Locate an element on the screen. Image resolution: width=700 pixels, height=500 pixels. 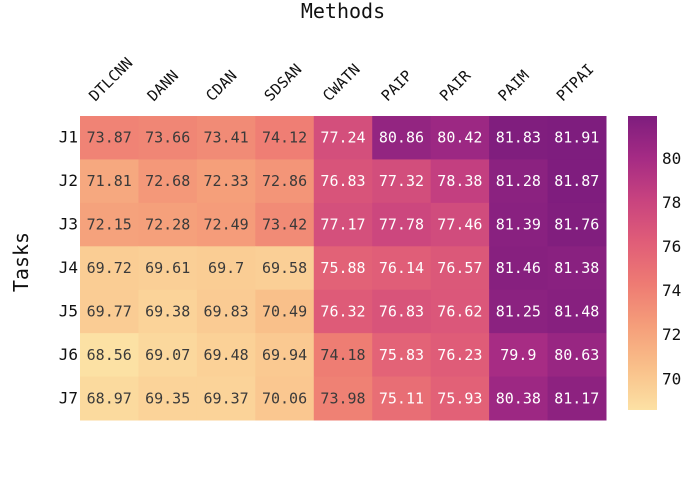
cell-value-label: 77.24 is located at coordinates (342, 138).